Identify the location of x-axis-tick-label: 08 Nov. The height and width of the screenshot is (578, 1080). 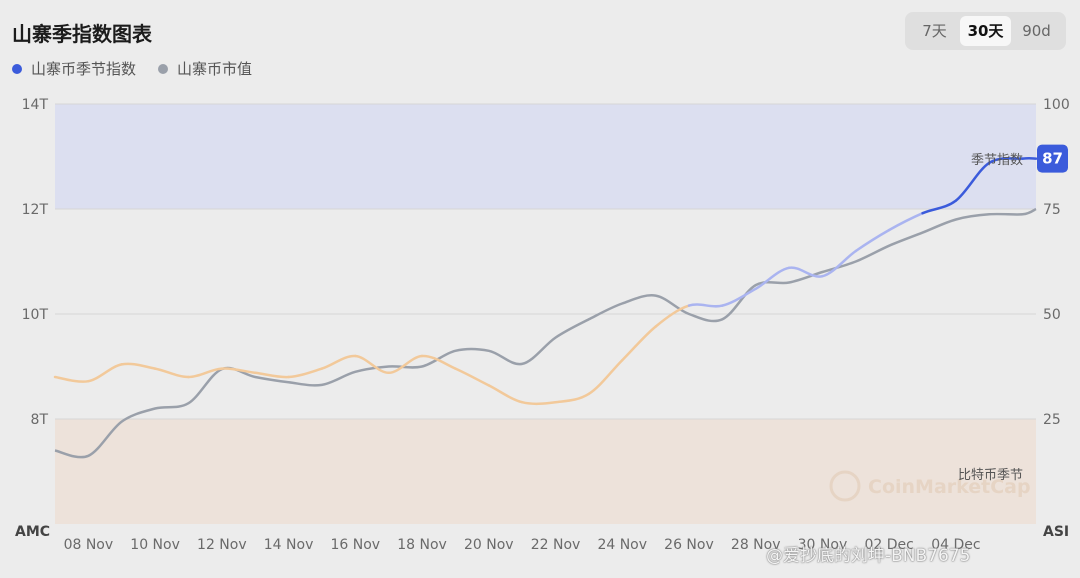
(89, 545).